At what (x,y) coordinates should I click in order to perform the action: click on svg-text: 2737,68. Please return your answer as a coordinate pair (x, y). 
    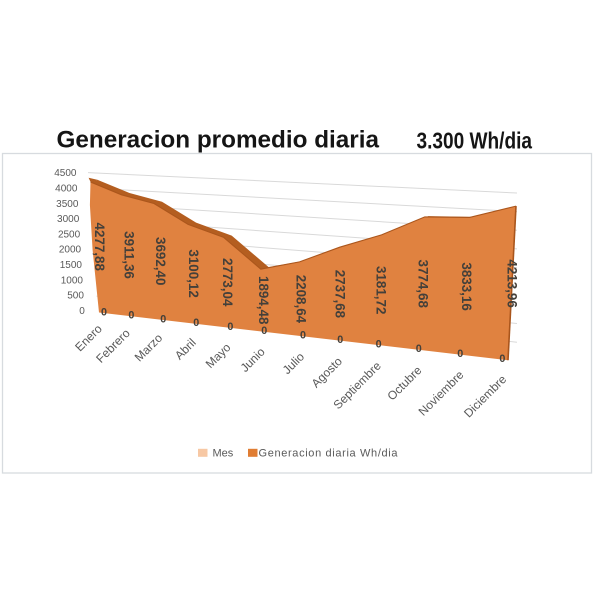
    Looking at the image, I should click on (340, 294).